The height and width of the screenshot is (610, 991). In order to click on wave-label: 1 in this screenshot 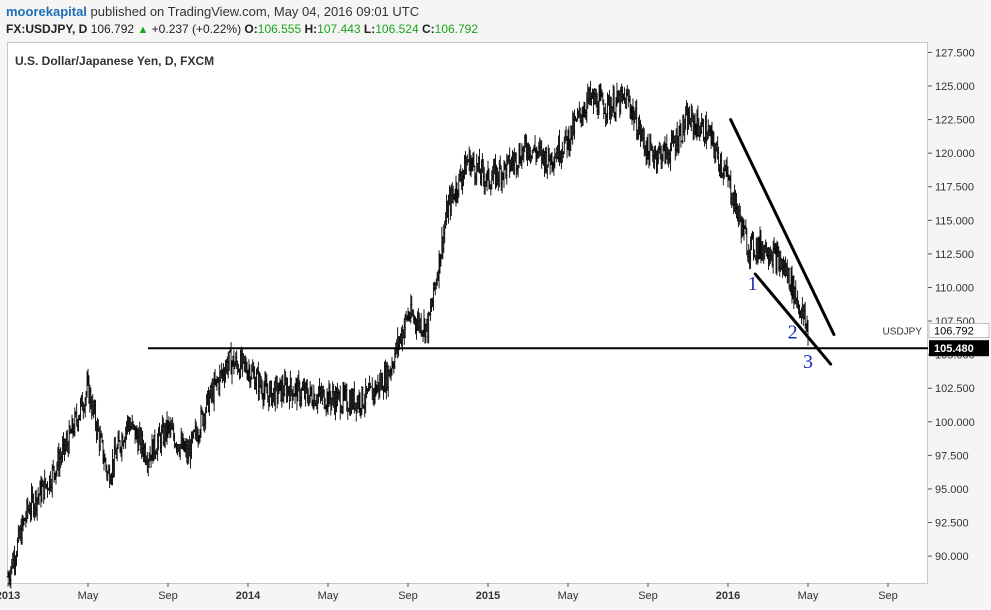, I will do `click(753, 284)`.